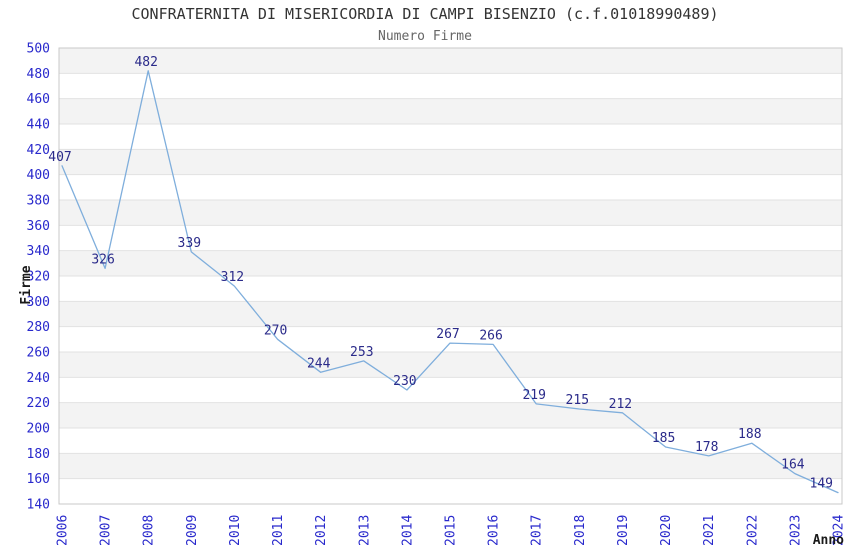  What do you see at coordinates (821, 484) in the screenshot?
I see `data-label: 149` at bounding box center [821, 484].